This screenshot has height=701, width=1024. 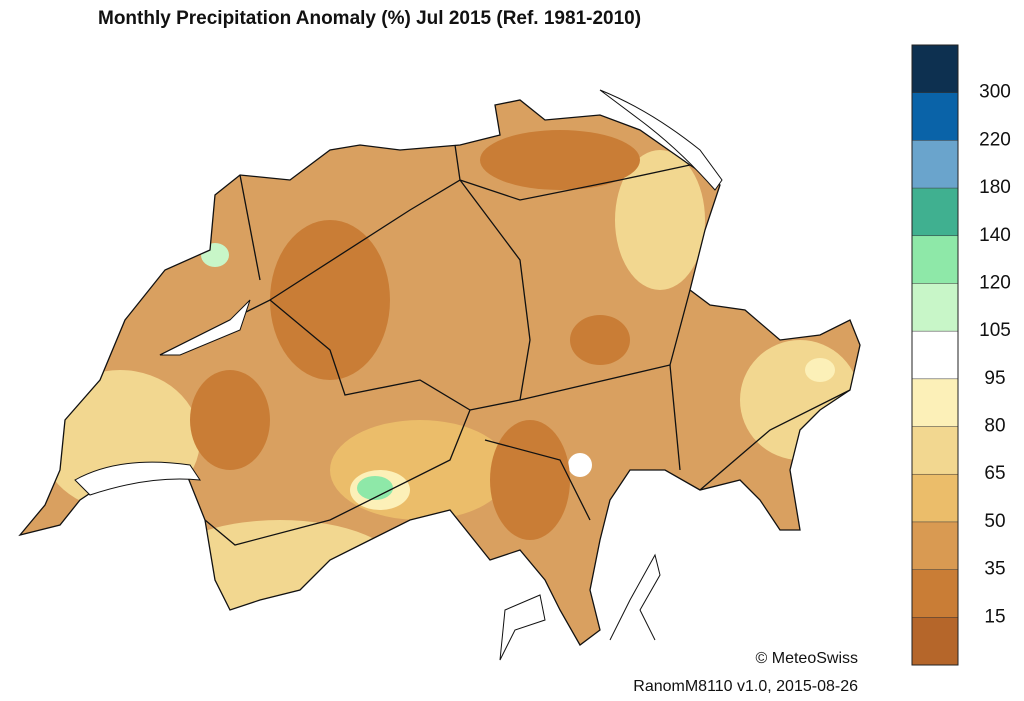 What do you see at coordinates (994, 616) in the screenshot?
I see `colorbar-label: 15` at bounding box center [994, 616].